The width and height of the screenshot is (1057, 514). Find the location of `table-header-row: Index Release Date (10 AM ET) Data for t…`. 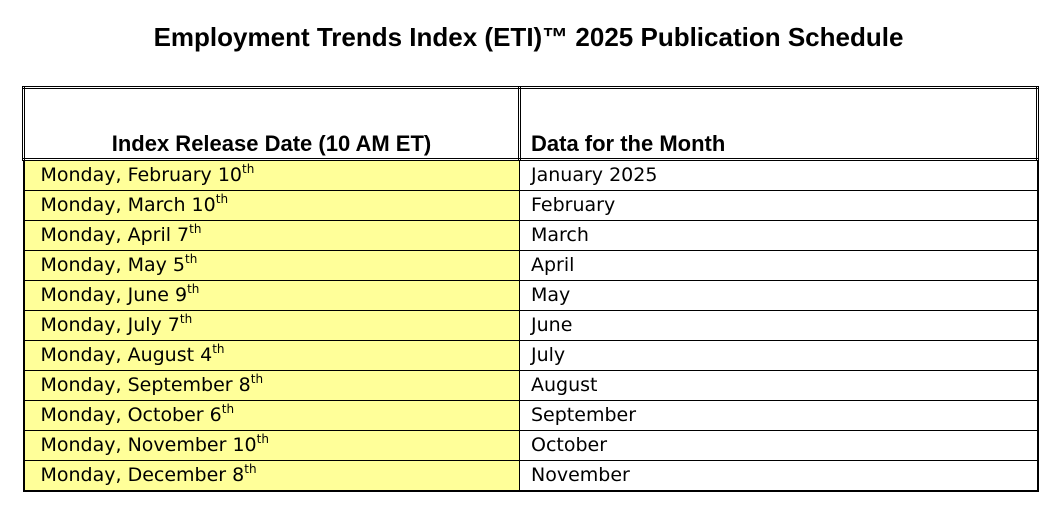

table-header-row: Index Release Date (10 AM ET) Data for t… is located at coordinates (530, 123).